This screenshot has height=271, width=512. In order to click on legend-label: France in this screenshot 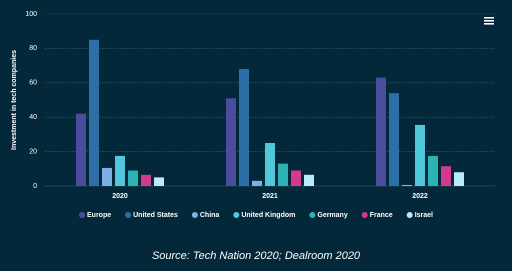, I will do `click(381, 215)`.